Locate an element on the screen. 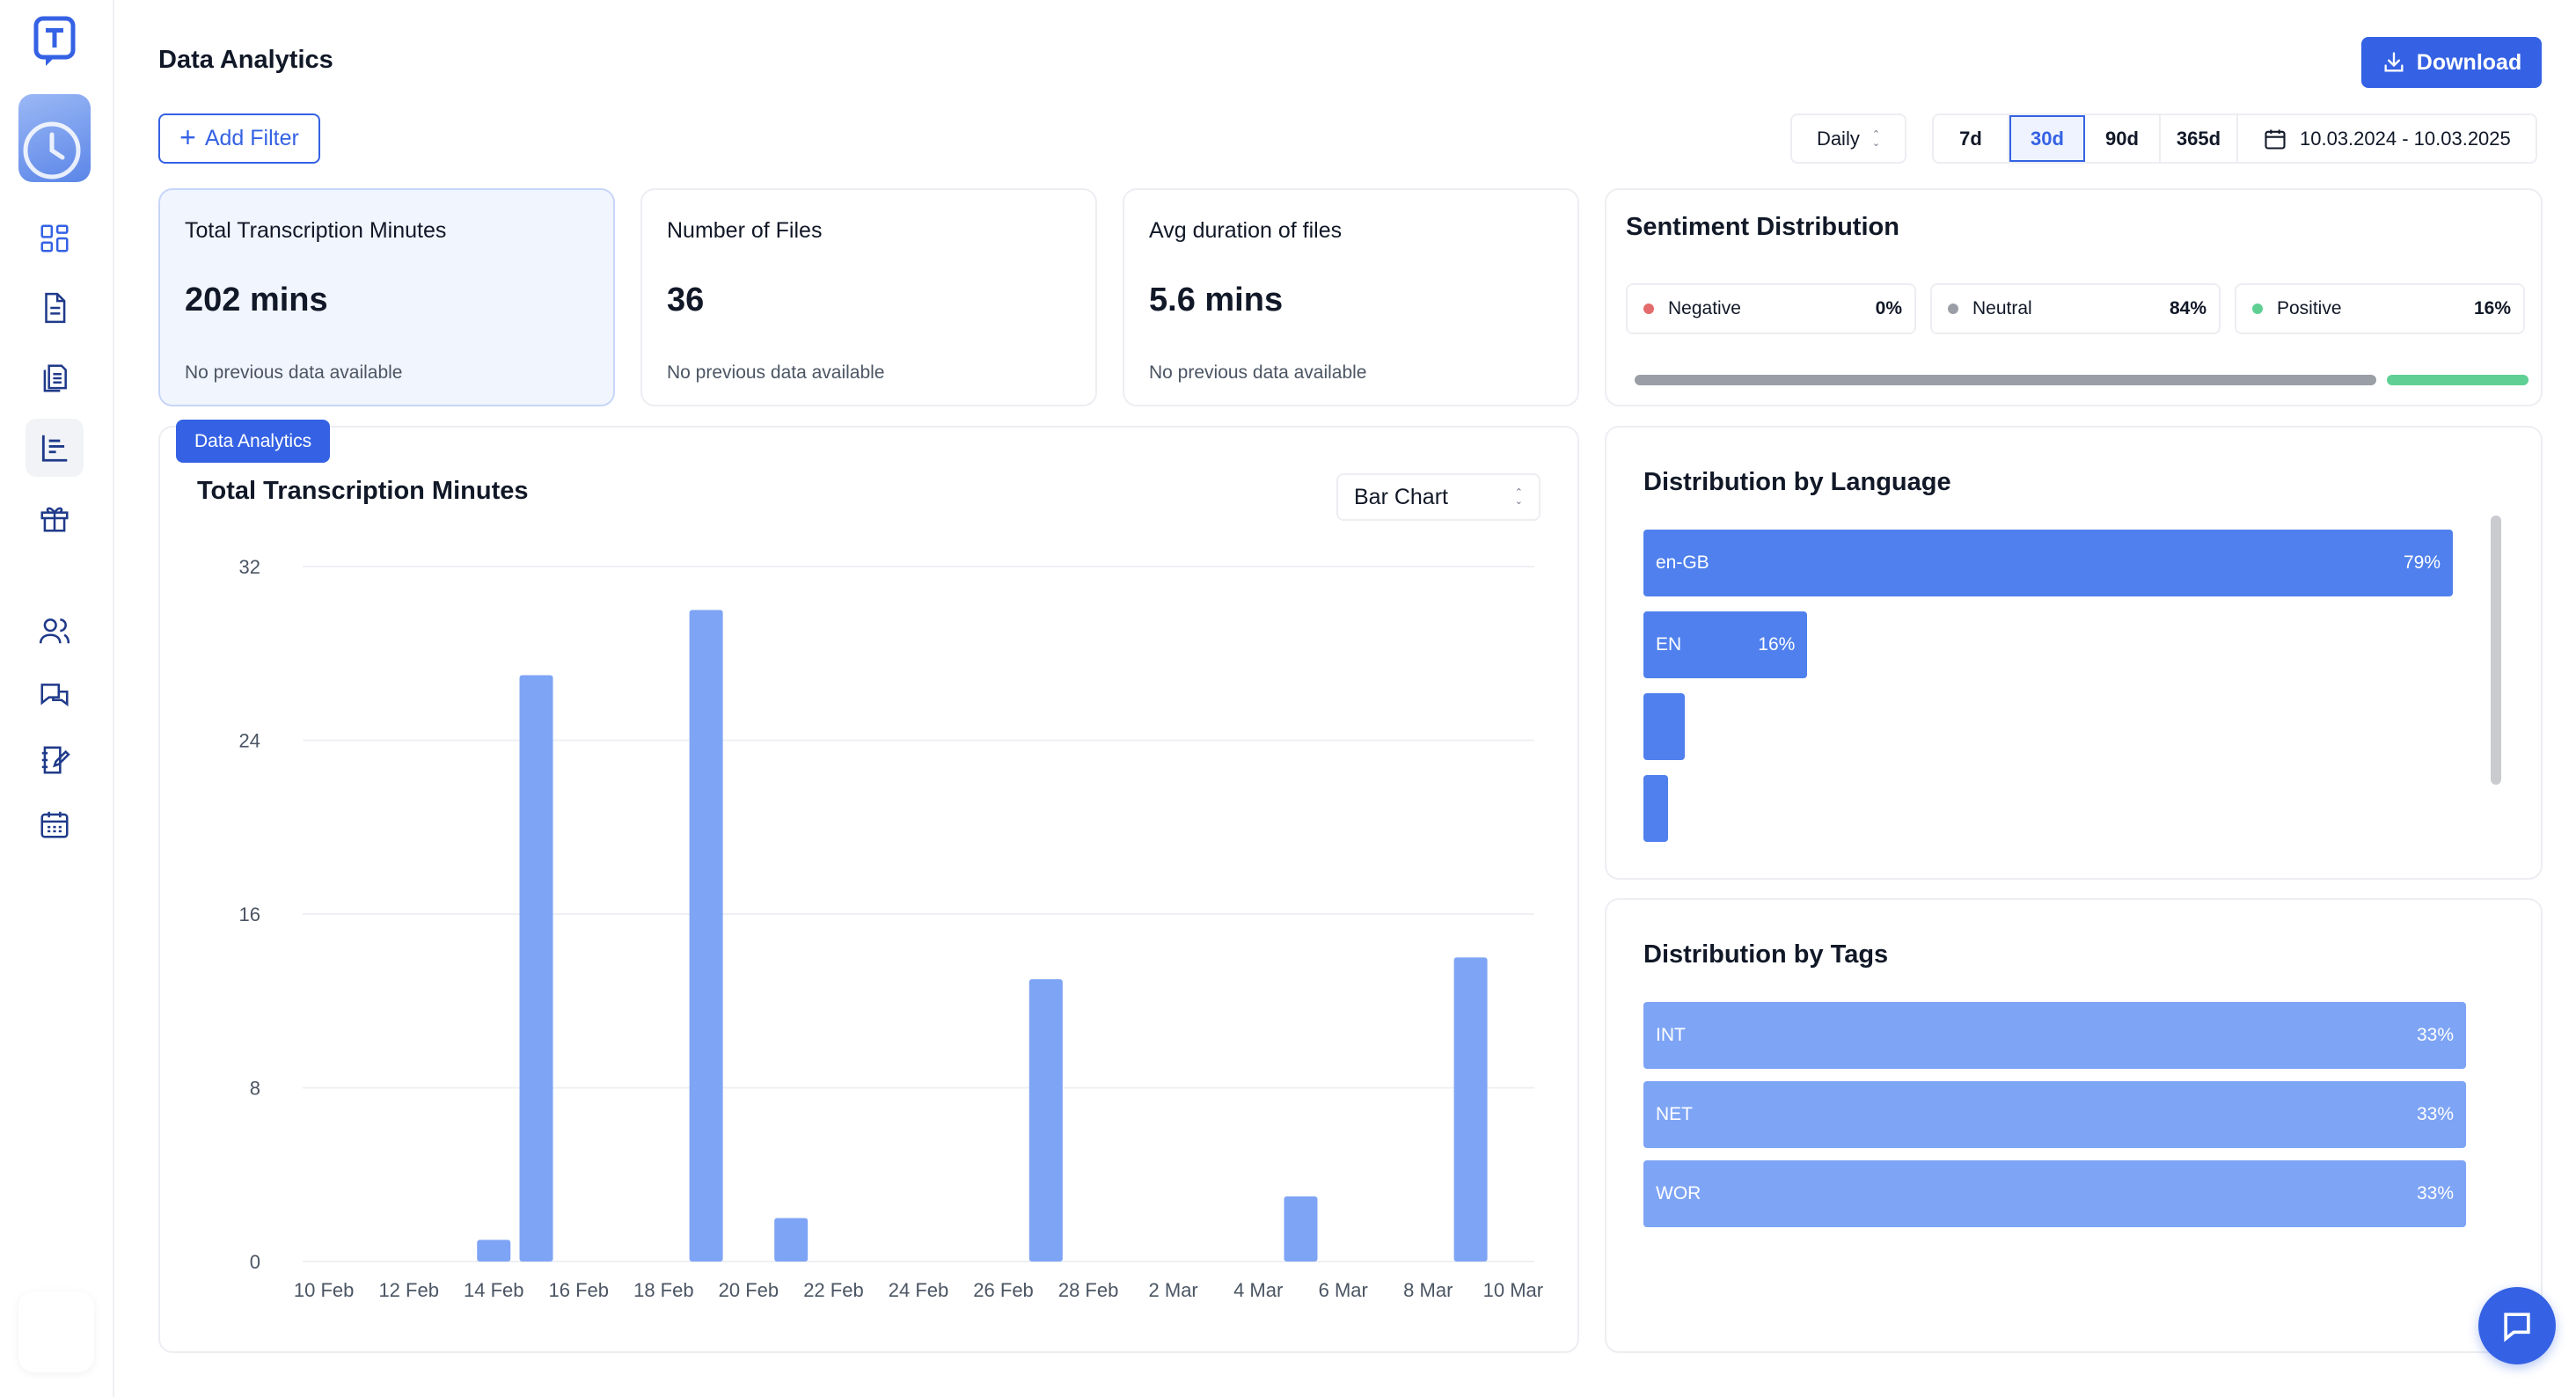  stat-label: Total Transcription Minutes is located at coordinates (316, 230).